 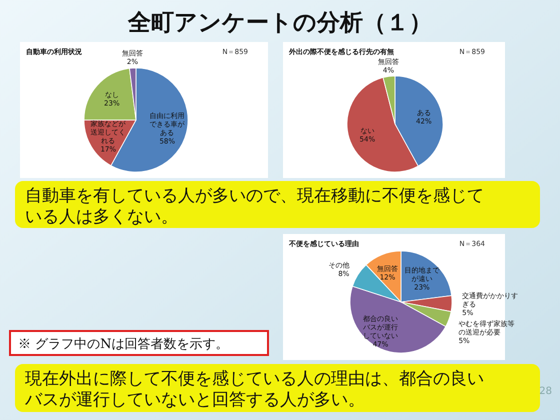 What do you see at coordinates (279, 22) in the screenshot?
I see `text: 全町アンケートの分析（１）` at bounding box center [279, 22].